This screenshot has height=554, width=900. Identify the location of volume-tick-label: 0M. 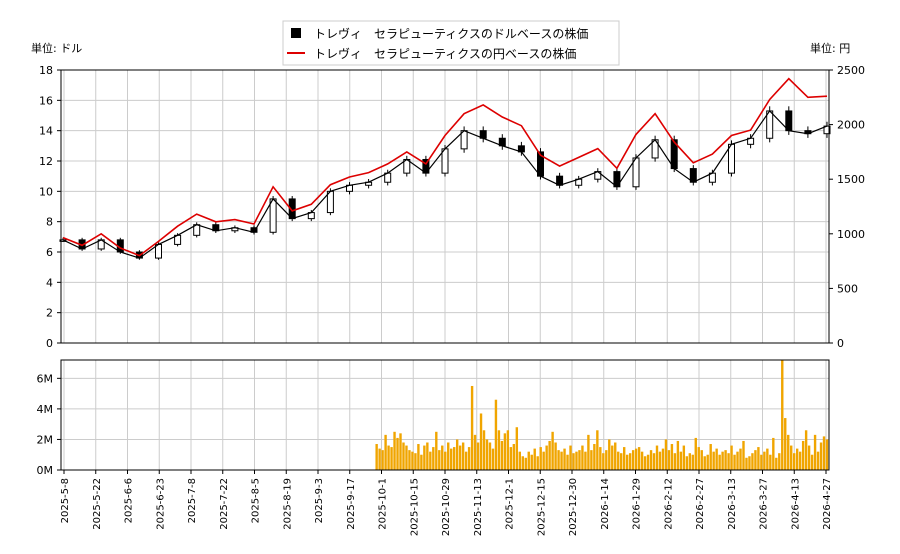
(45, 470).